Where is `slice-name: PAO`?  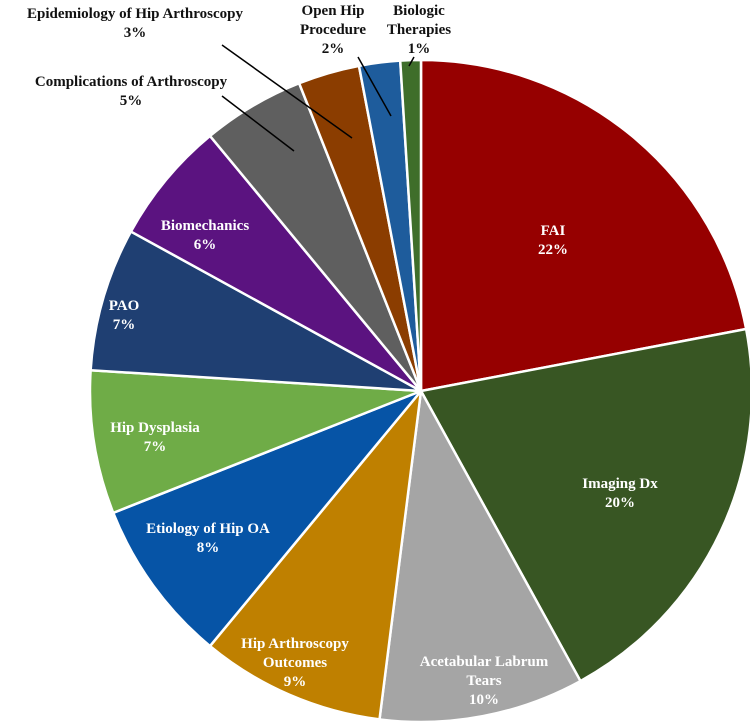 slice-name: PAO is located at coordinates (124, 306).